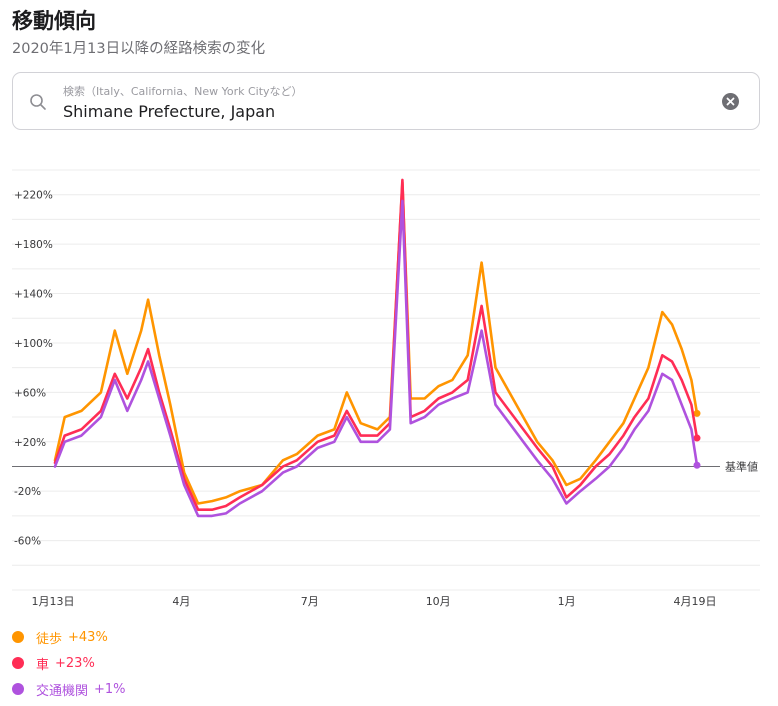 Image resolution: width=778 pixels, height=706 pixels. Describe the element at coordinates (62, 691) in the screenshot. I see `legend-label-transit: 交通機関` at that location.